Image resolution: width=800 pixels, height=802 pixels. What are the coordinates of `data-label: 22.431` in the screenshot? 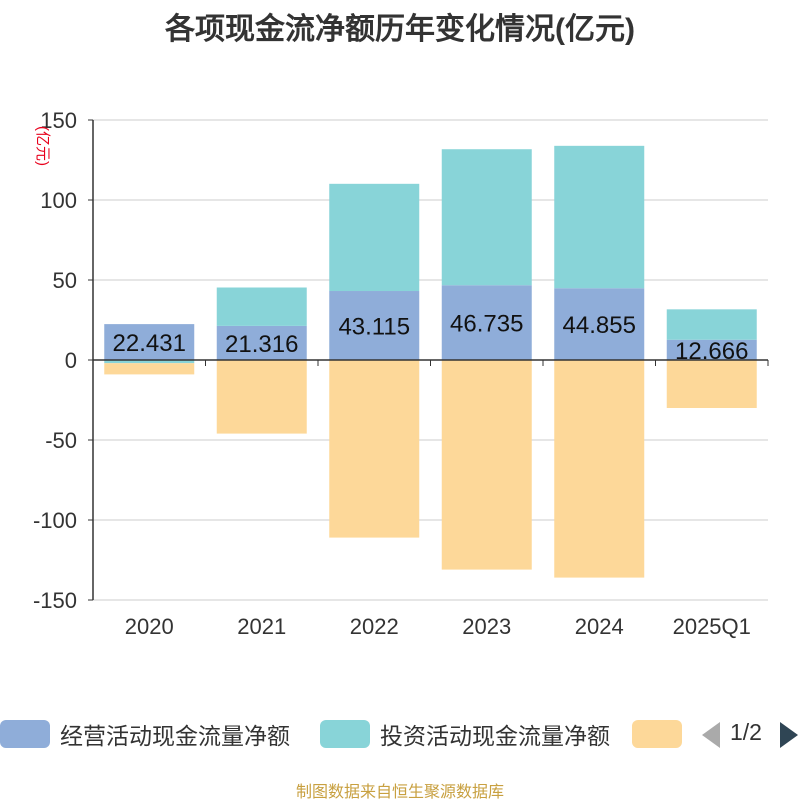 It's located at (149, 343).